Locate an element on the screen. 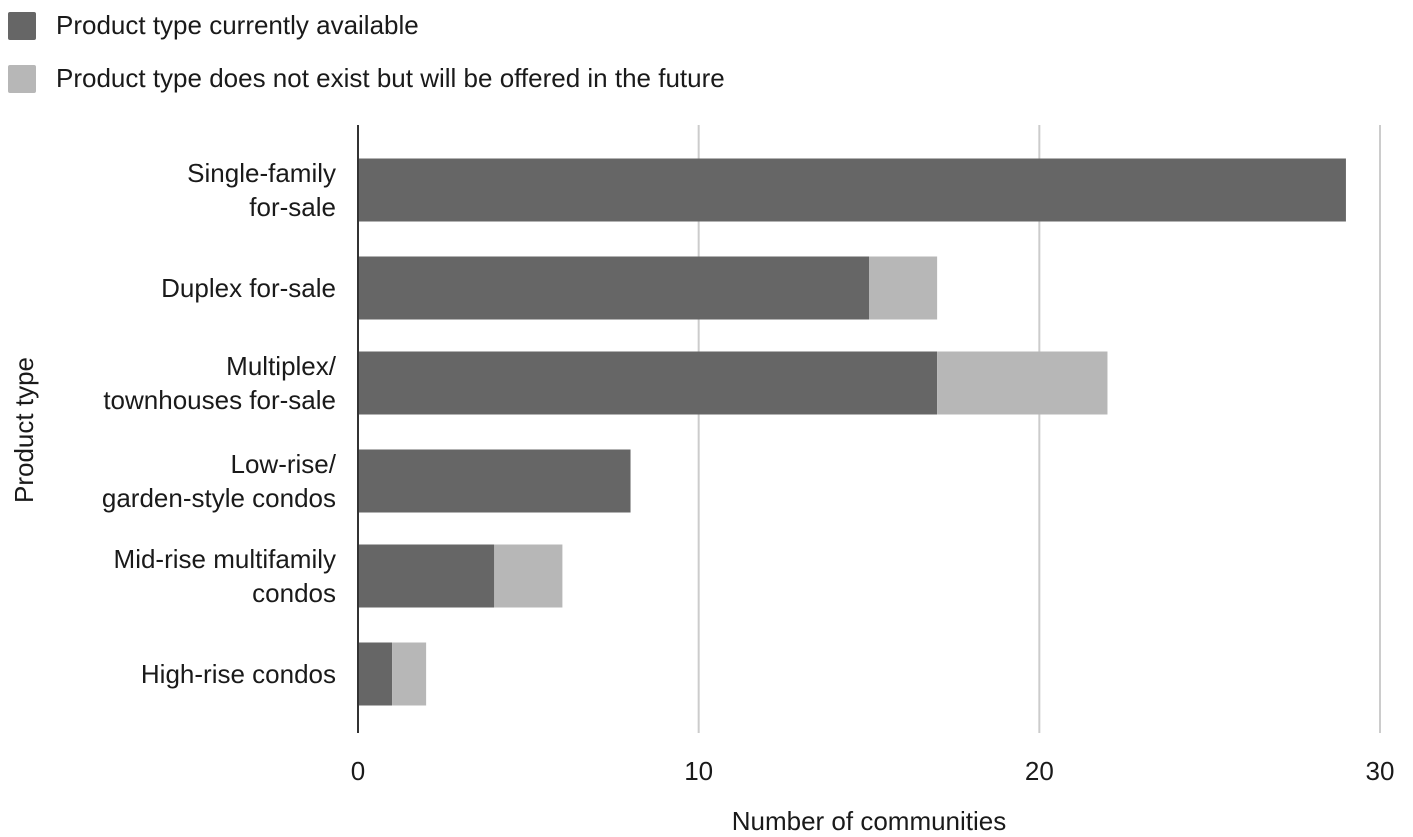 This screenshot has height=837, width=1413. category-label-2-0: Multiplex/ is located at coordinates (281, 366).